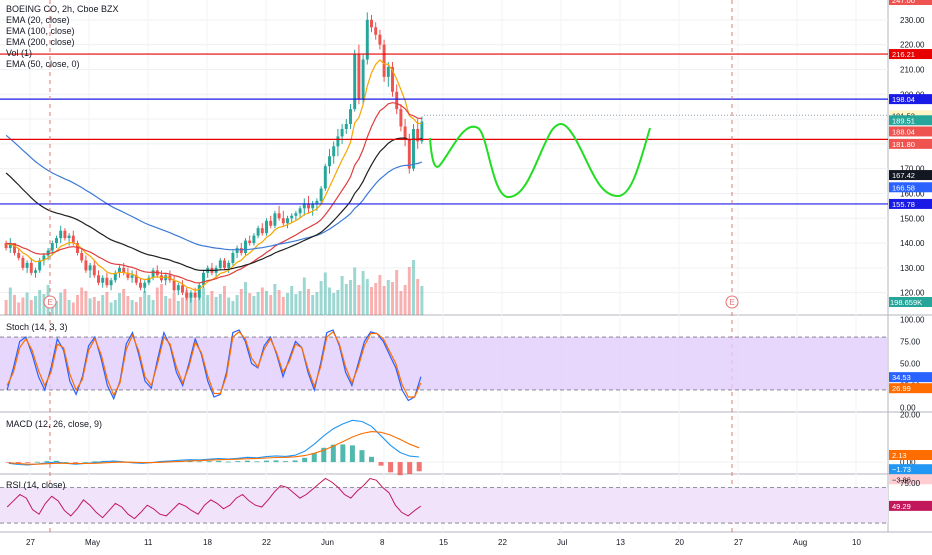 This screenshot has height=555, width=932. I want to click on earnings-event-letter: E, so click(50, 302).